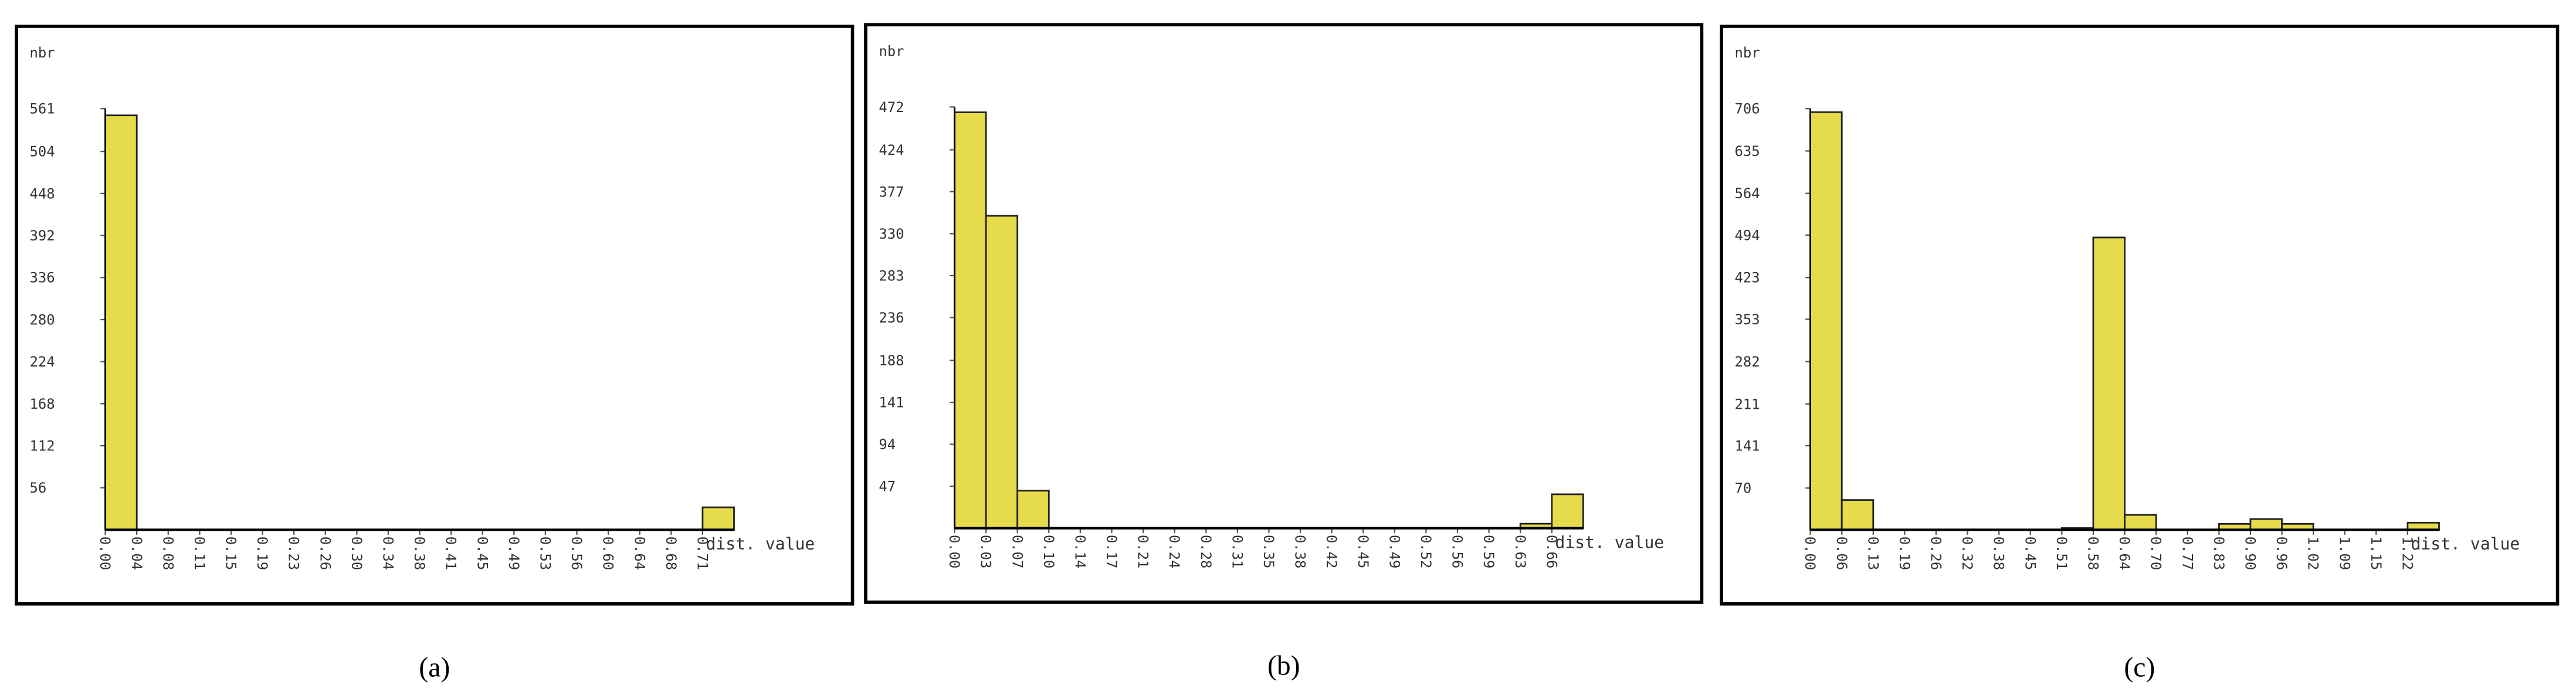 The width and height of the screenshot is (2576, 699). Describe the element at coordinates (892, 51) in the screenshot. I see `y-axis-label: nbr` at that location.